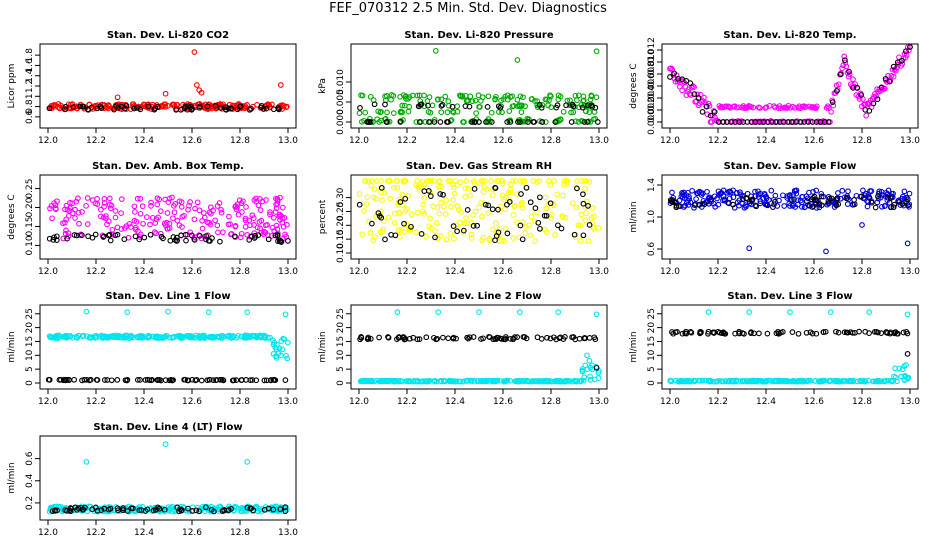 Image resolution: width=936 pixels, height=540 pixels. I want to click on y-tick-label: 1.4, so click(30, 75).